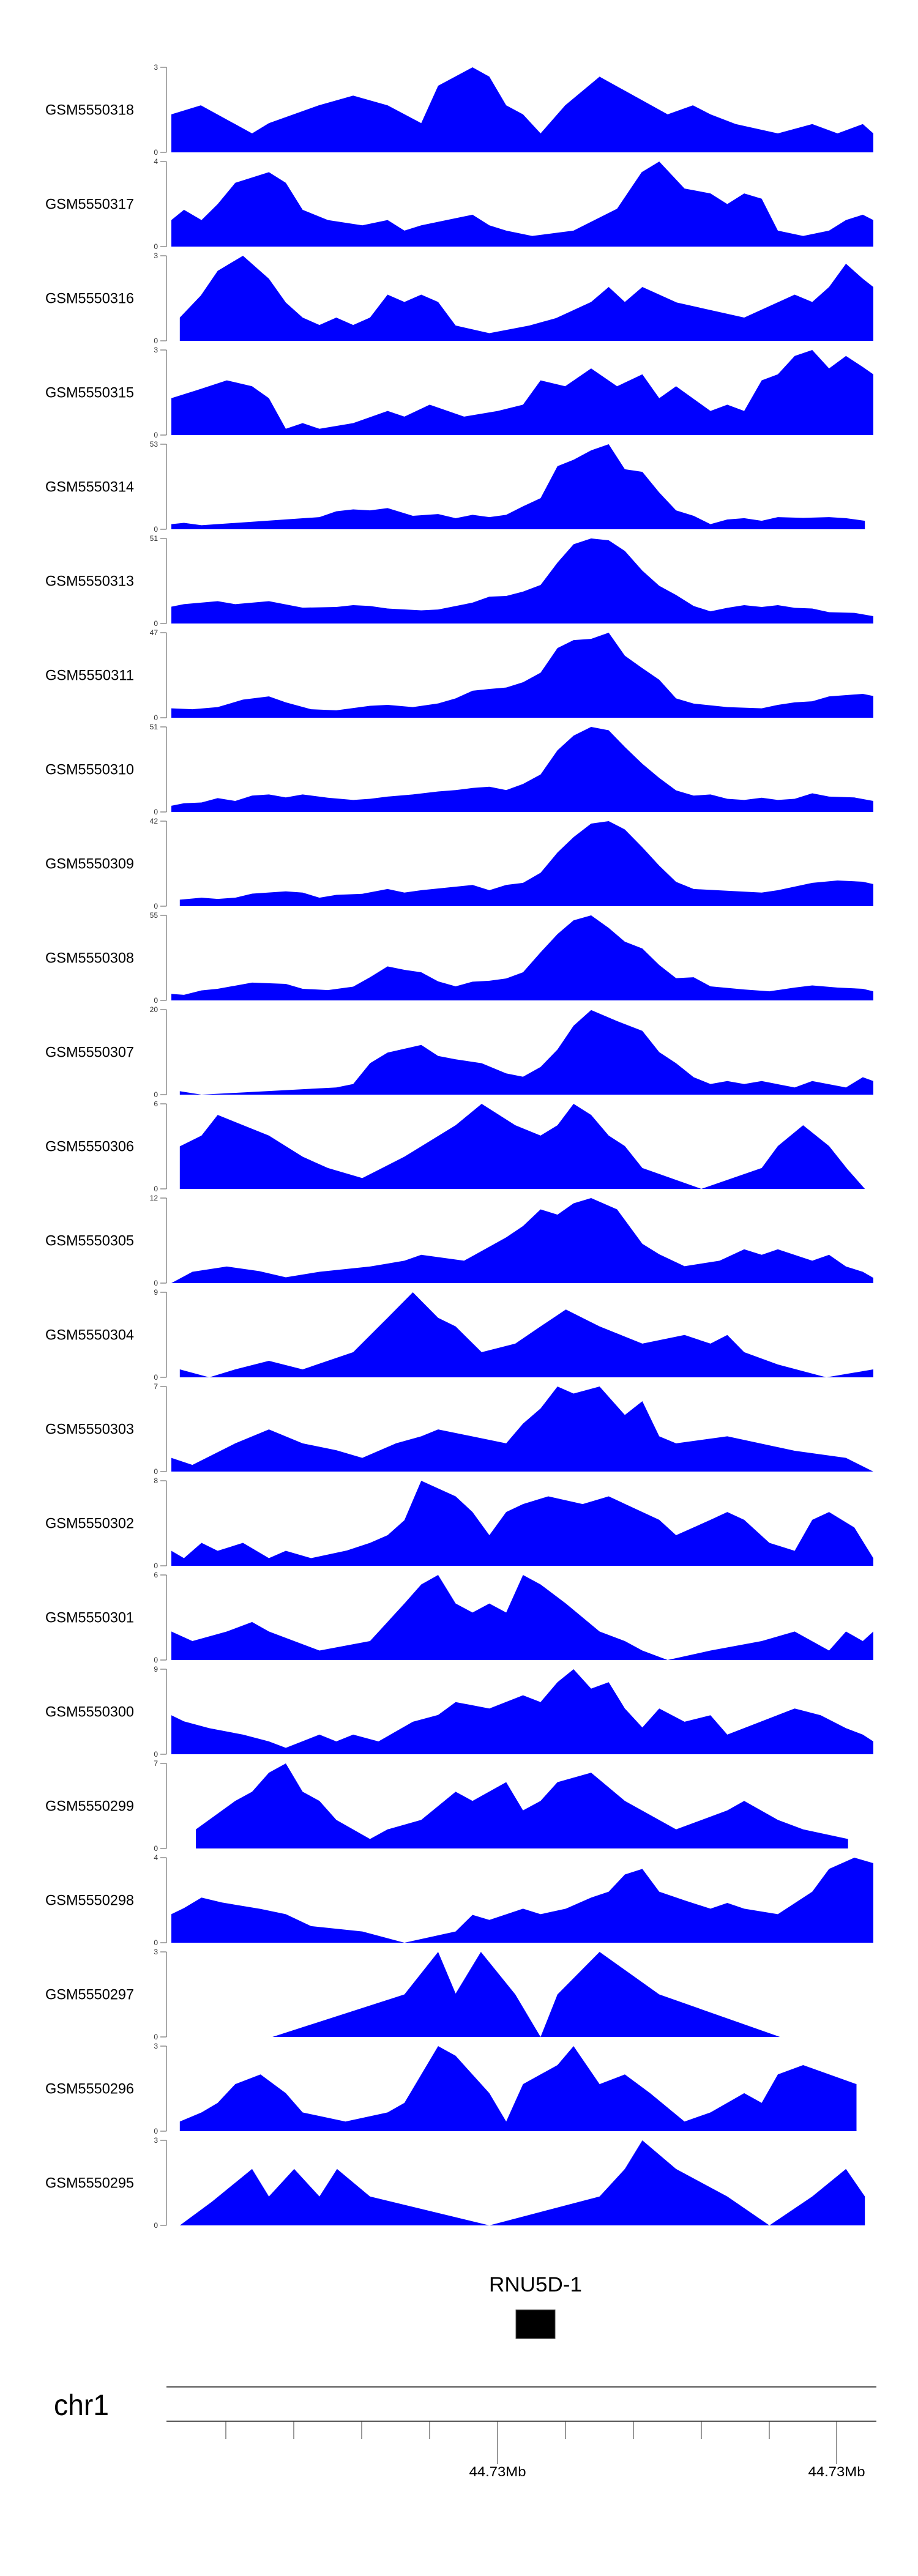 The image size is (918, 2576). I want to click on track-GSM5550309: GSM5550309 42 0, so click(459, 863).